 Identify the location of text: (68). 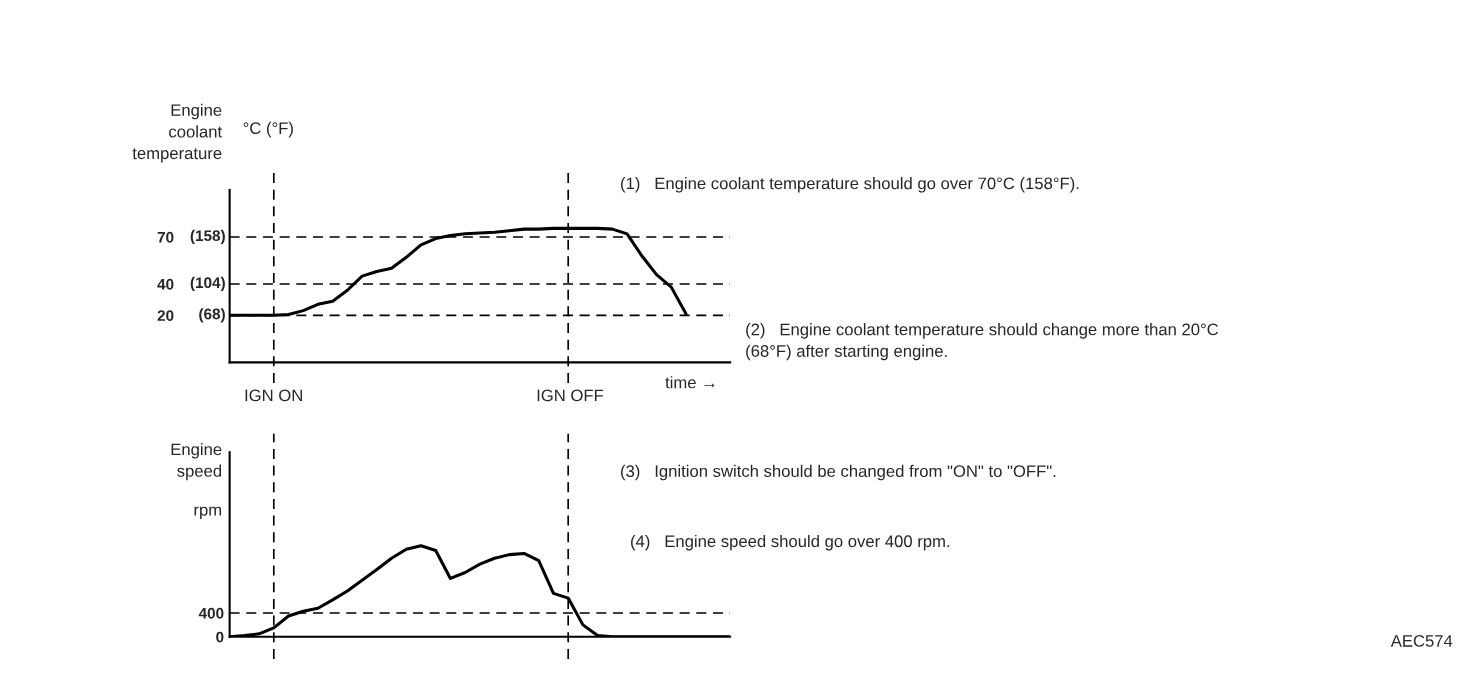
(212, 315).